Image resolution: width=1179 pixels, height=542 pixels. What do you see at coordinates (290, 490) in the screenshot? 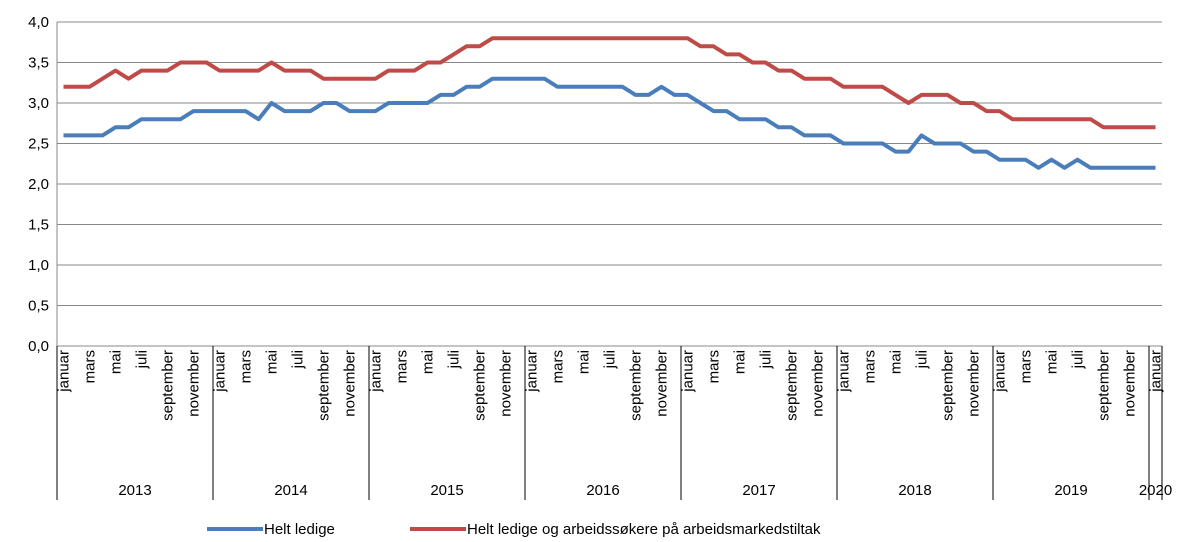
I see `x-group-label: 2014` at bounding box center [290, 490].